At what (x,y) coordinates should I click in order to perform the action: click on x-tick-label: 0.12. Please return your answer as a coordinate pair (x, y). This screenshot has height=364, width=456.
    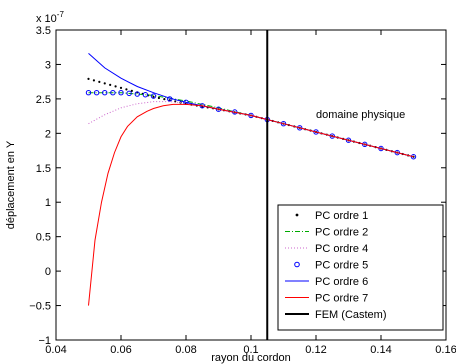
    Looking at the image, I should click on (315, 350).